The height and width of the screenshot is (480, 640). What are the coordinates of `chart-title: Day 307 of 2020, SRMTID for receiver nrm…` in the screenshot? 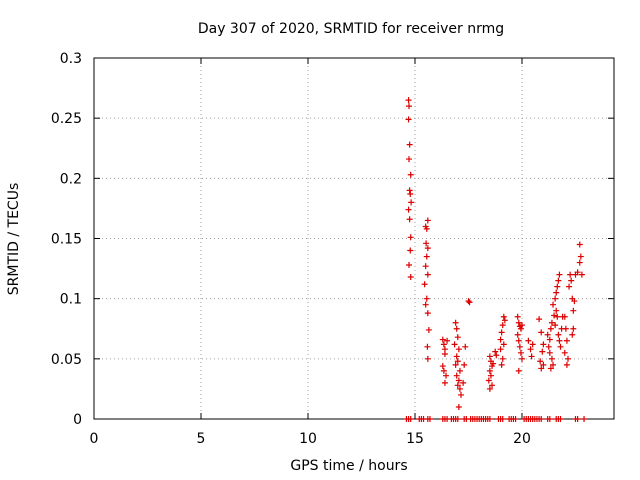 It's located at (351, 29).